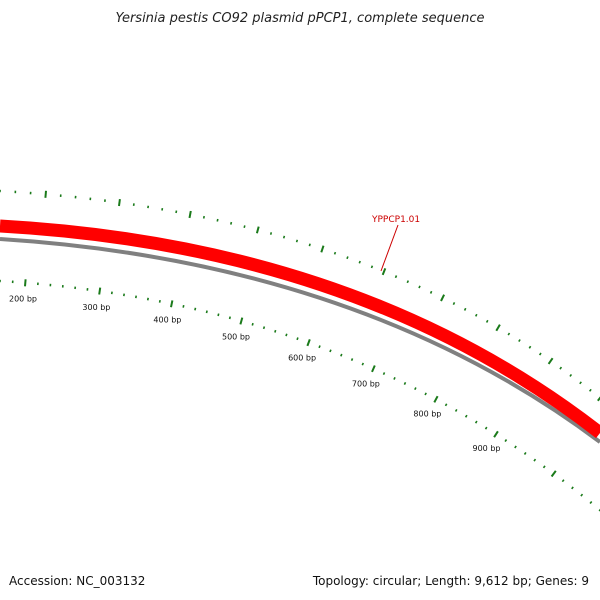  Describe the element at coordinates (236, 336) in the screenshot. I see `scale-label: 500 bp` at that location.